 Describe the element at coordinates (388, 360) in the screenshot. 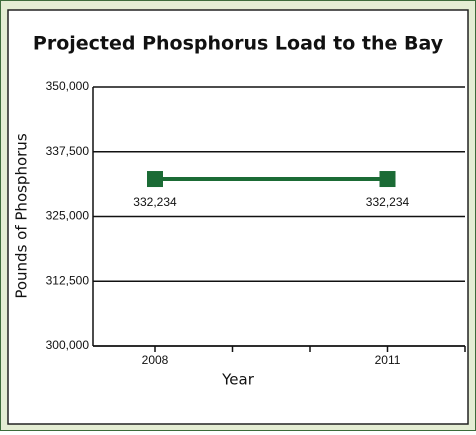

I see `x-tick-label: 2011` at that location.